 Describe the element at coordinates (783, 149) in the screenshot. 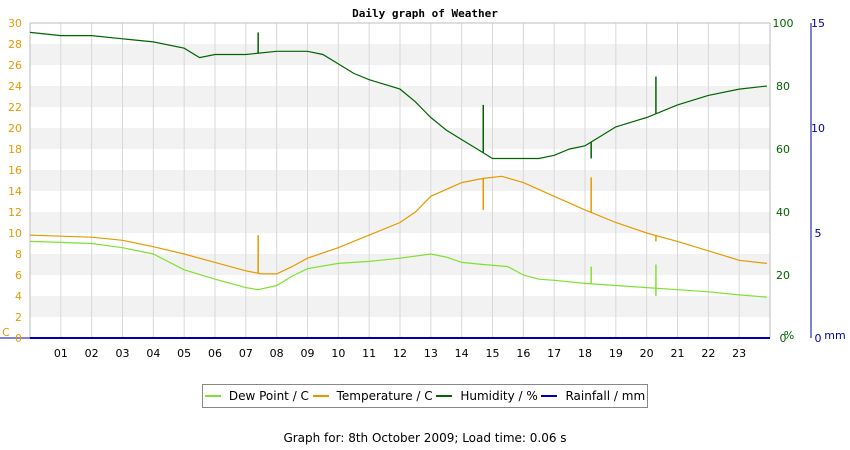

I see `y-tick-label-humidity: 60` at that location.